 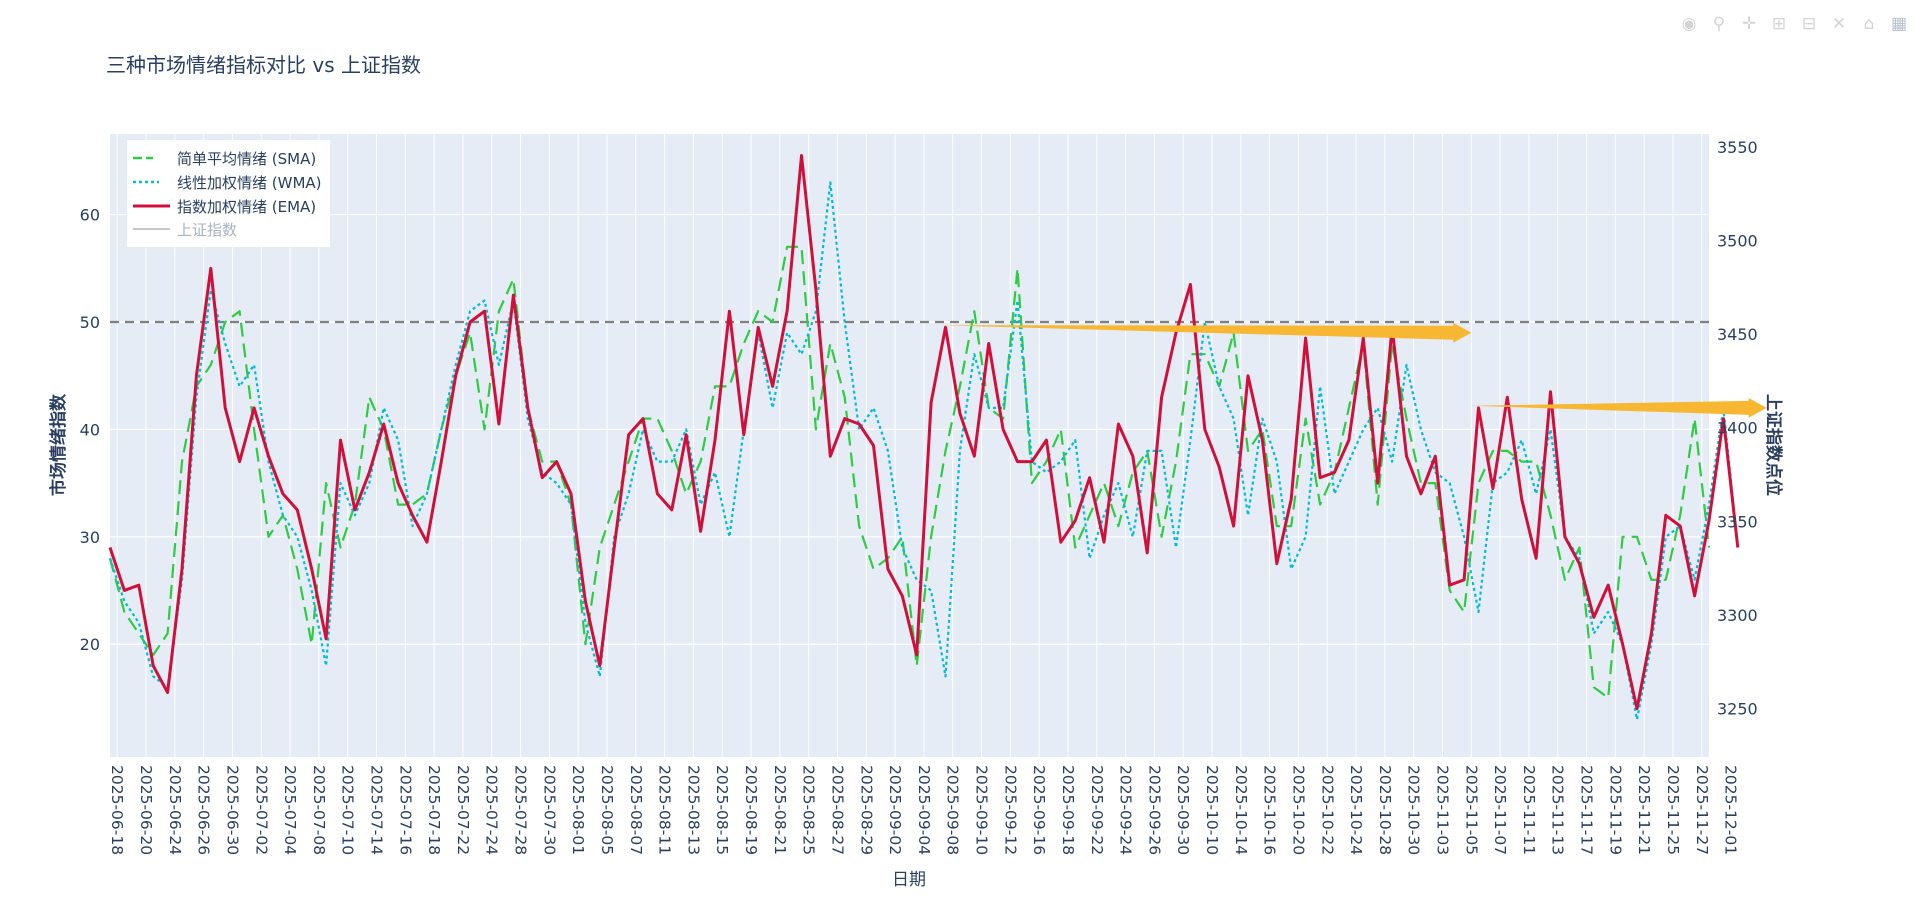 What do you see at coordinates (1270, 810) in the screenshot?
I see `x-tick-label: 2025-10-16` at bounding box center [1270, 810].